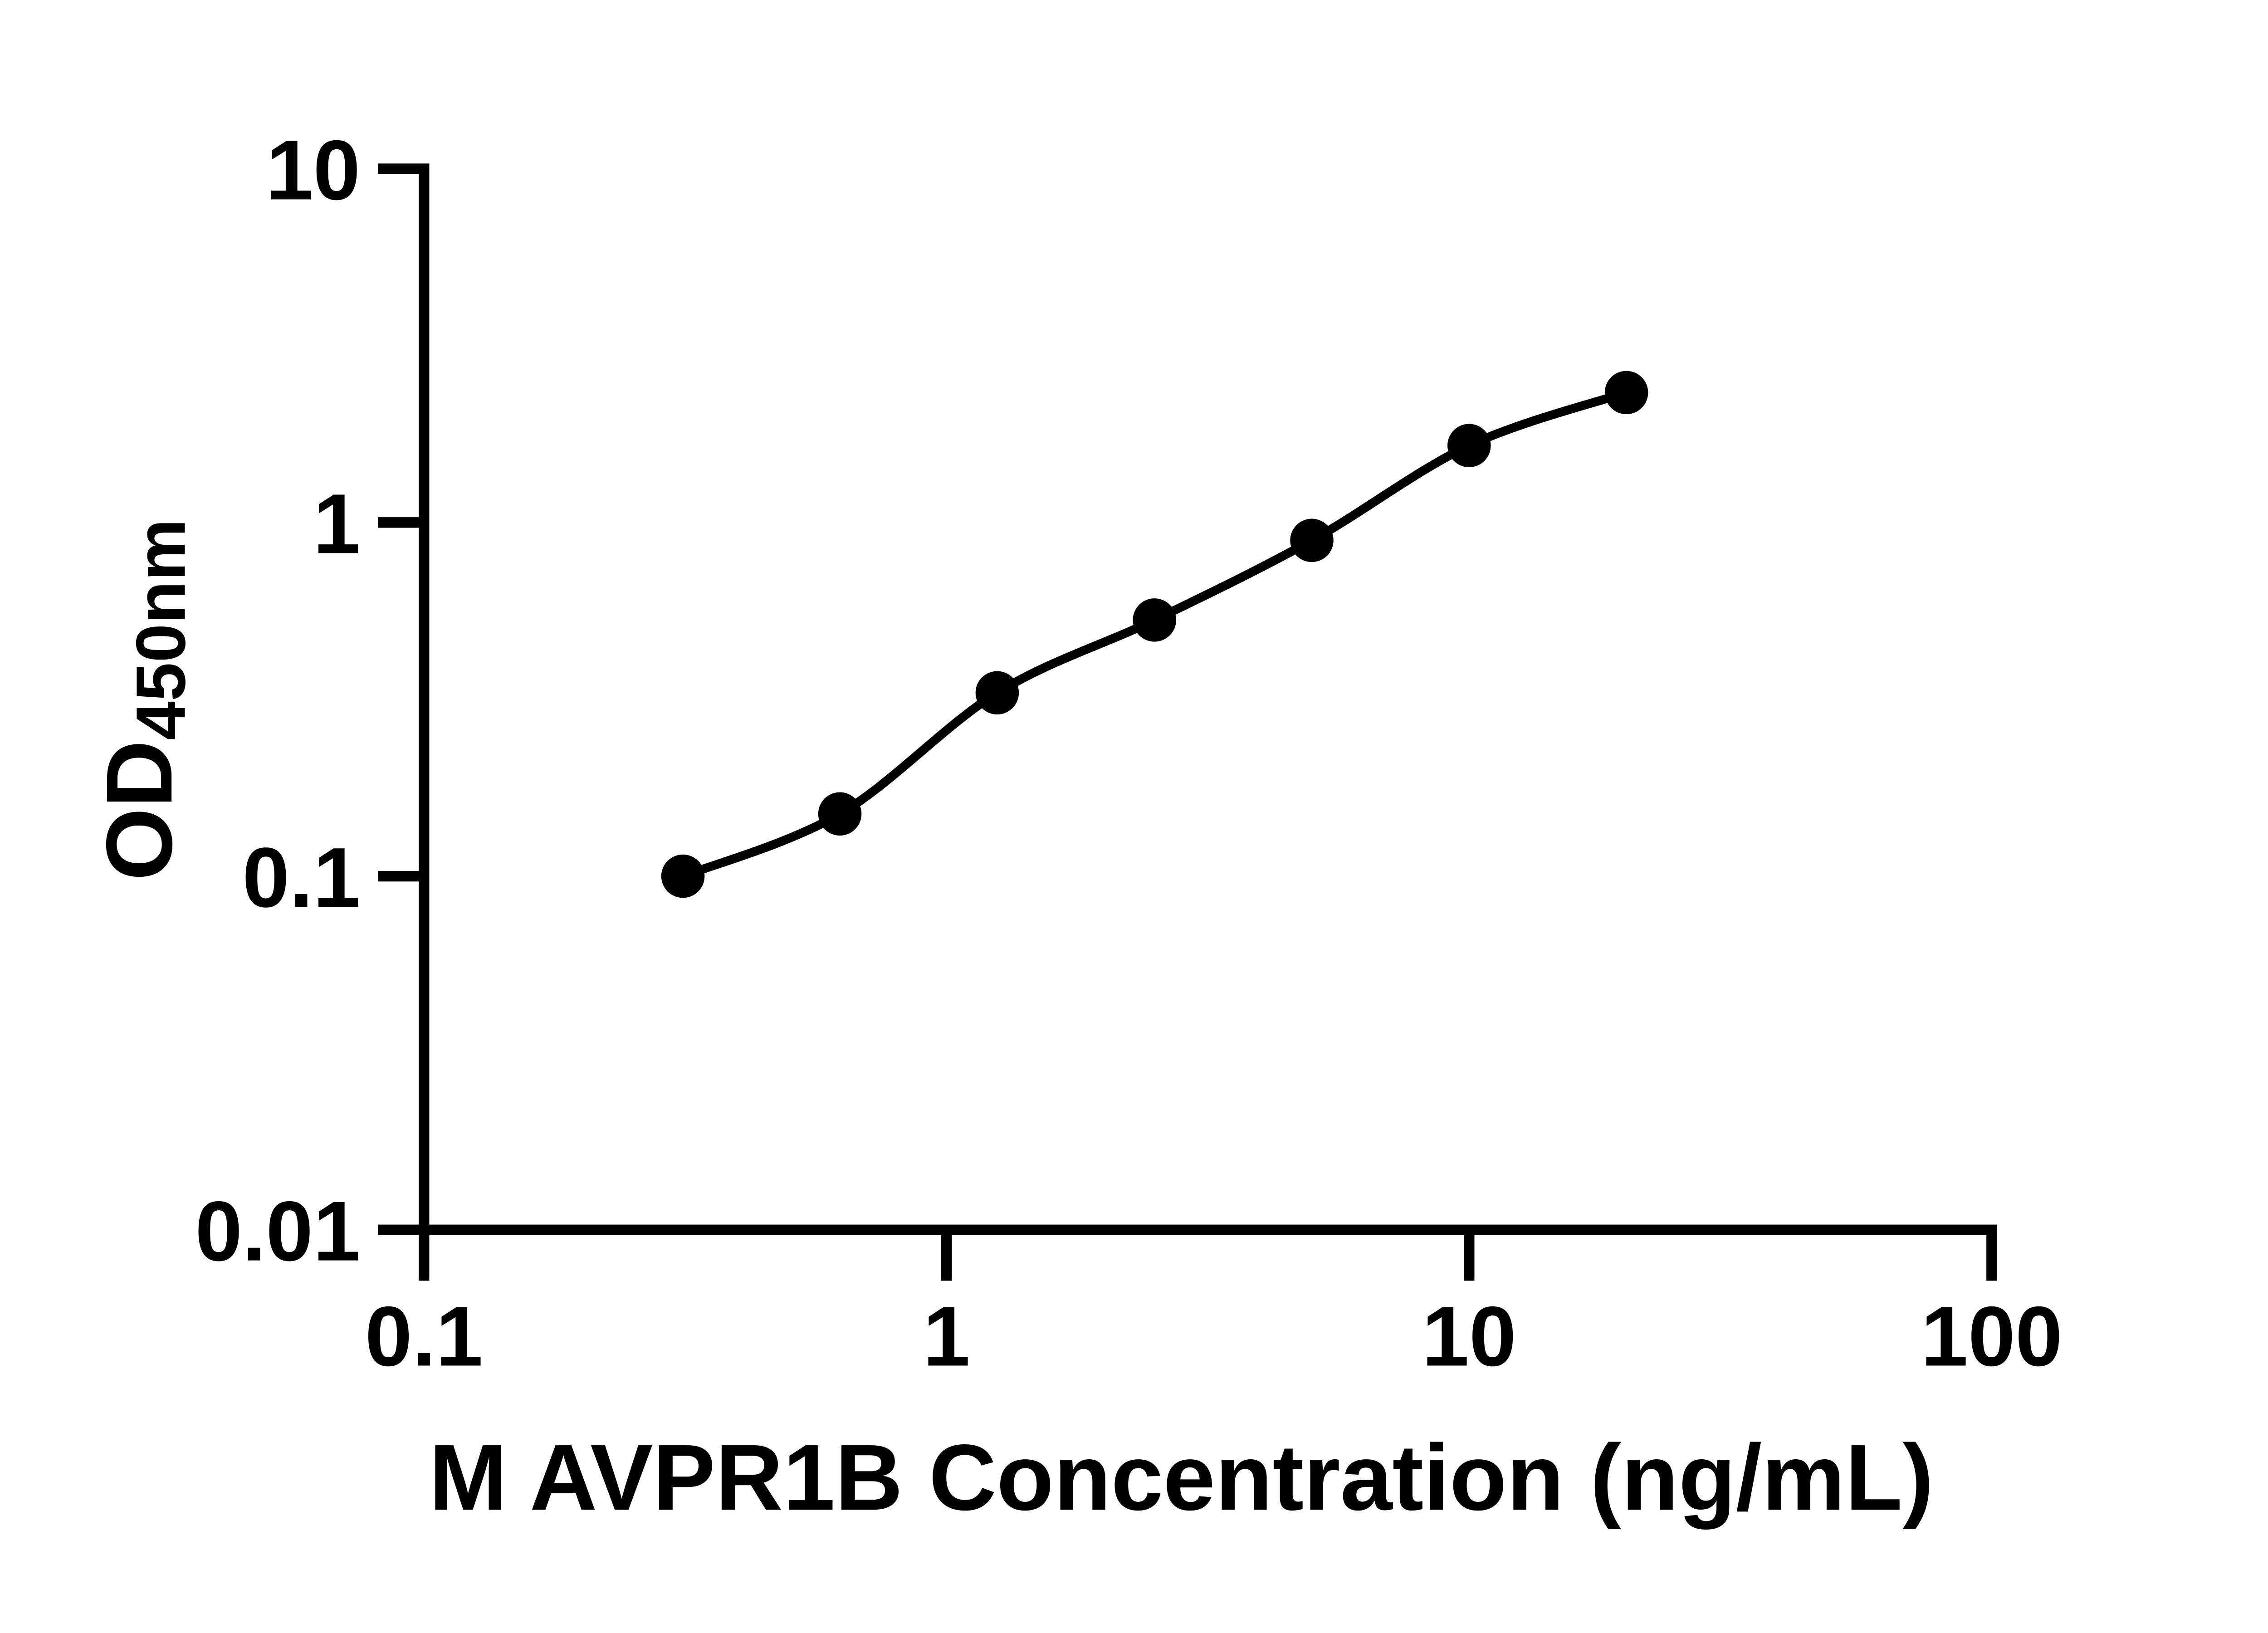 This screenshot has width=2268, height=1633. What do you see at coordinates (301, 877) in the screenshot?
I see `y-tick-label: 0.1` at bounding box center [301, 877].